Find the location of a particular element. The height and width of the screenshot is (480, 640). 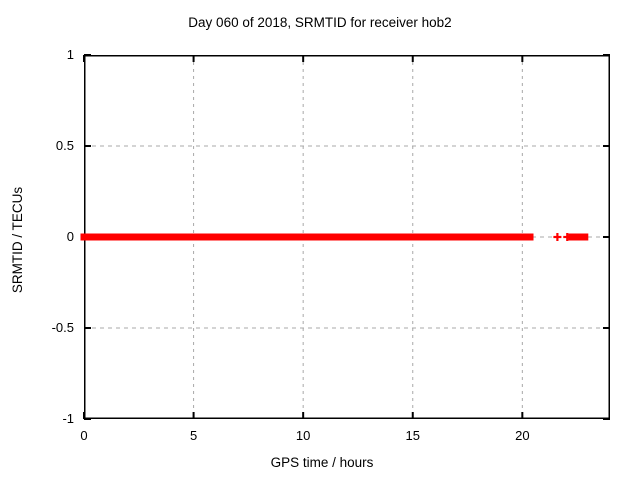

x-tick-label-15: 15 is located at coordinates (412, 435).